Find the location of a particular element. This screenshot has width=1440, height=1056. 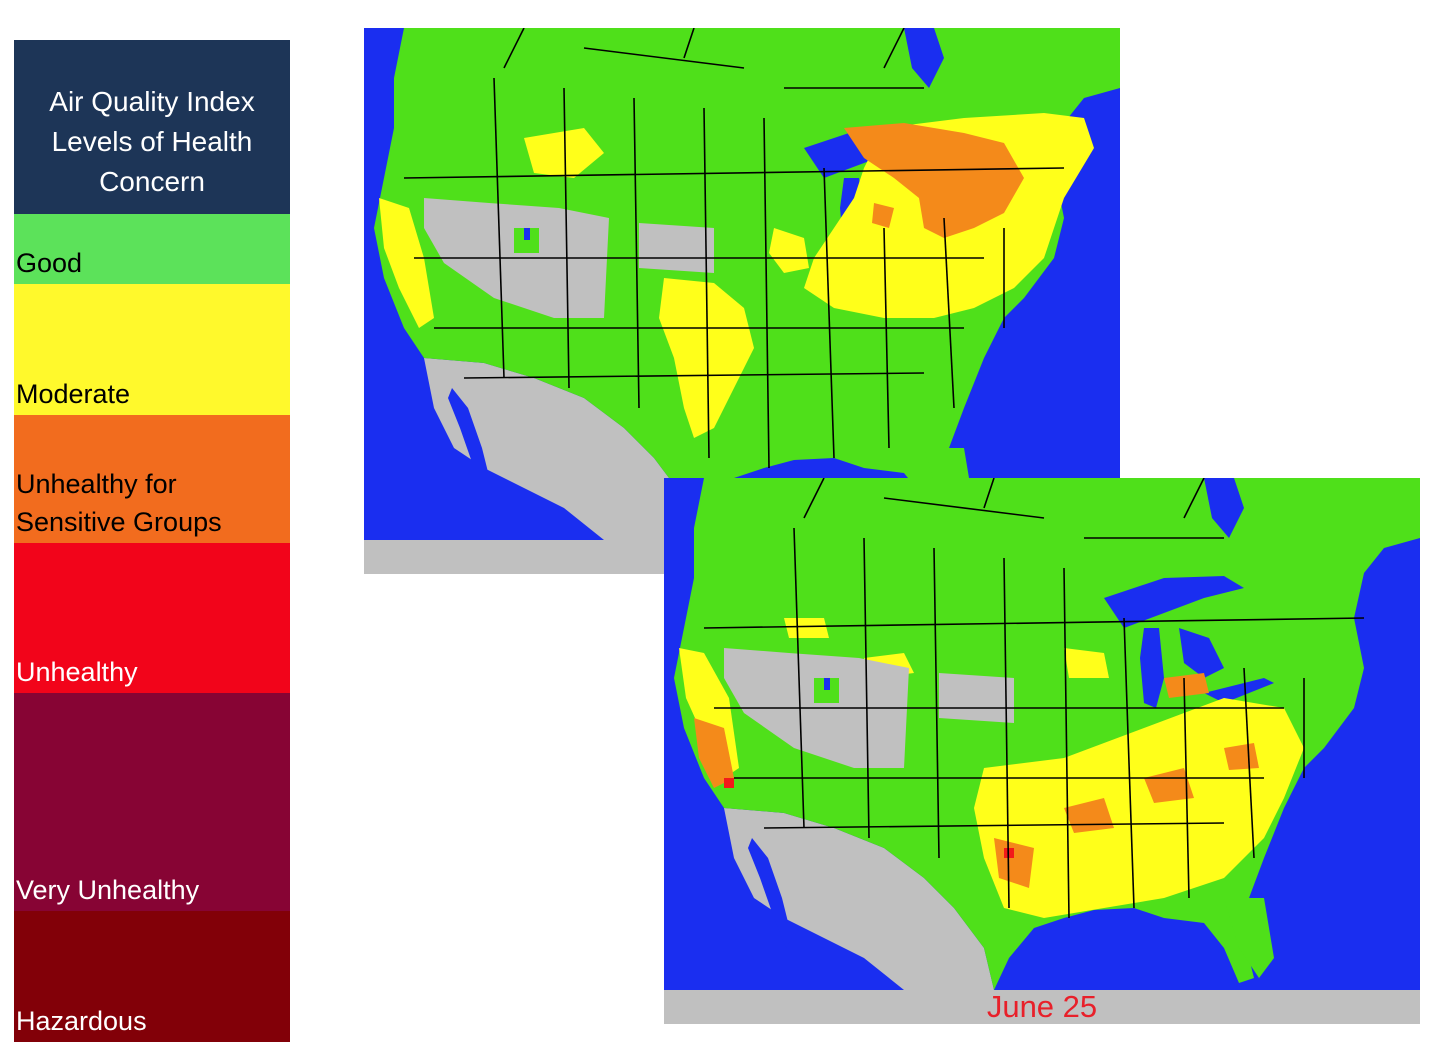

map-footer-strip is located at coordinates (1042, 1007).